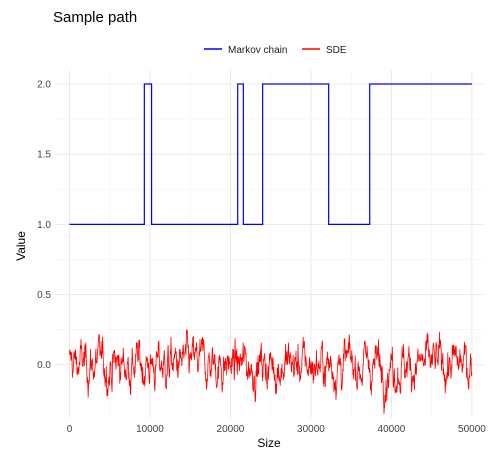  I want to click on legend-label-sde: SDE, so click(336, 50).